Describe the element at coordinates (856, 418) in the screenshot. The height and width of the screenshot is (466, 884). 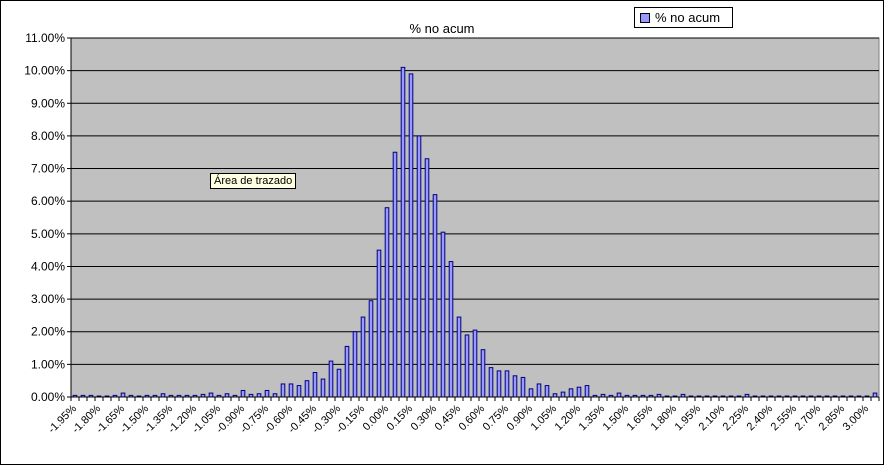
I see `x-tick-label: 3.00%` at that location.